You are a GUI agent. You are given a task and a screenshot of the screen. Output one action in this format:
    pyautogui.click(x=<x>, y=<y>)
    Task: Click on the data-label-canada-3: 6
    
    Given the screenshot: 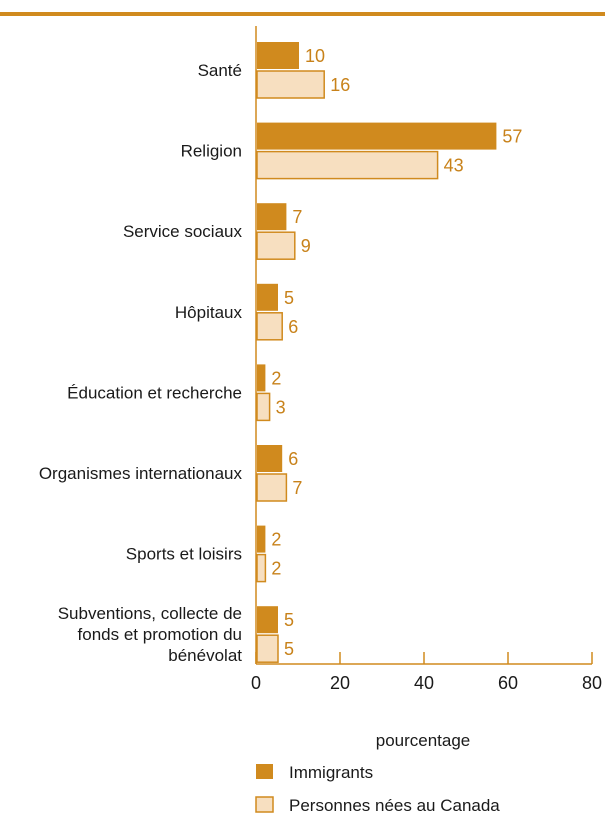 What is the action you would take?
    pyautogui.click(x=293, y=327)
    